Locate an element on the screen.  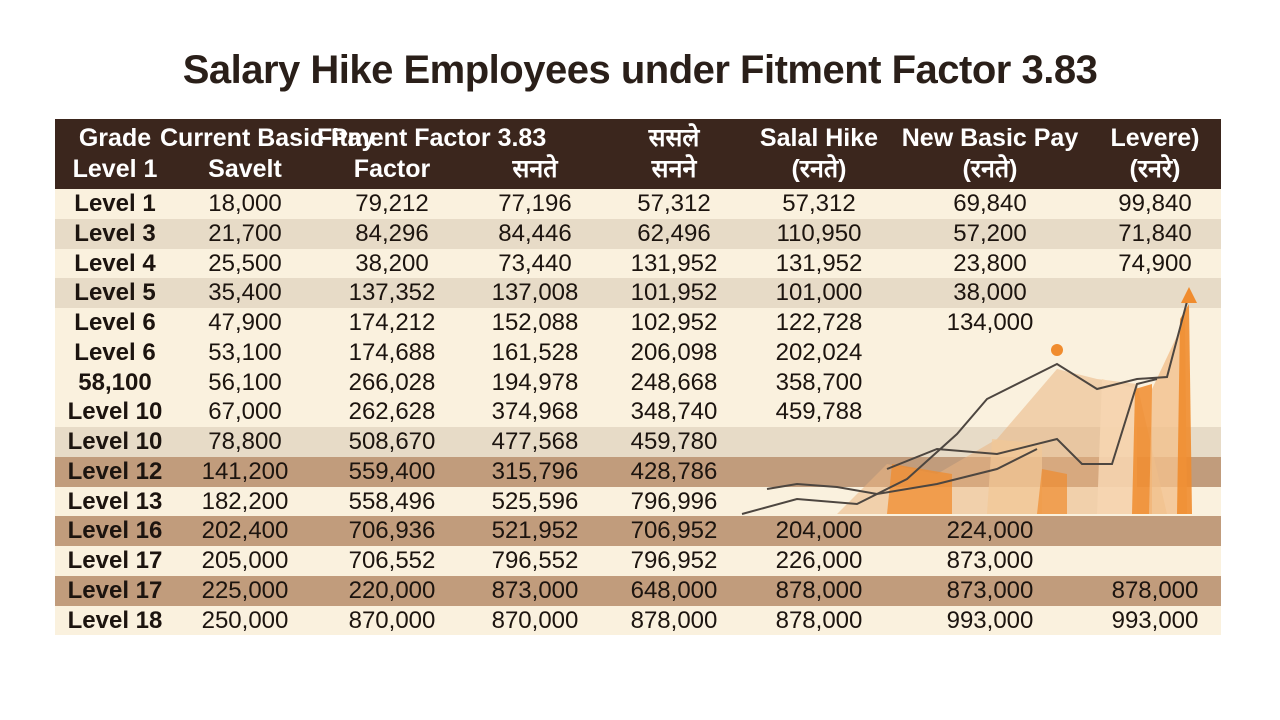
grade-cell: 58,100 is located at coordinates (115, 382).